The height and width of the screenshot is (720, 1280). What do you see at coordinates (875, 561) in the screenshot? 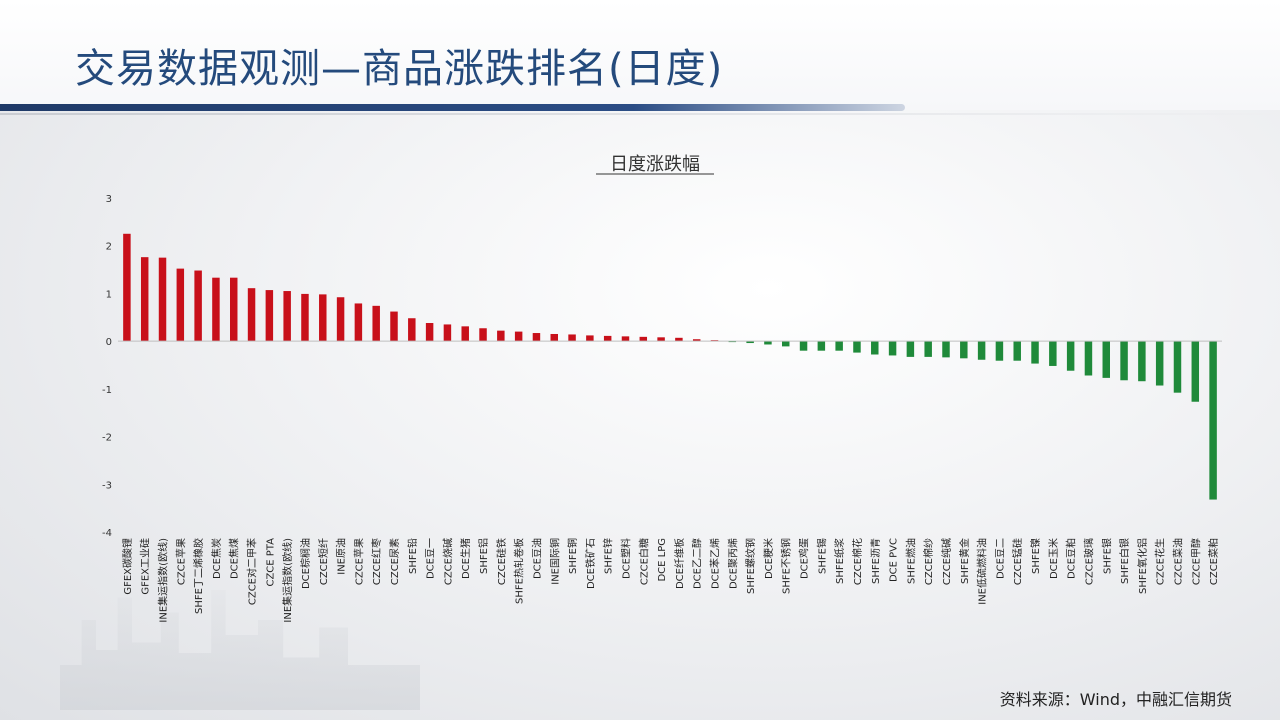
I see `x-category-label: SHFE沥青` at bounding box center [875, 561].